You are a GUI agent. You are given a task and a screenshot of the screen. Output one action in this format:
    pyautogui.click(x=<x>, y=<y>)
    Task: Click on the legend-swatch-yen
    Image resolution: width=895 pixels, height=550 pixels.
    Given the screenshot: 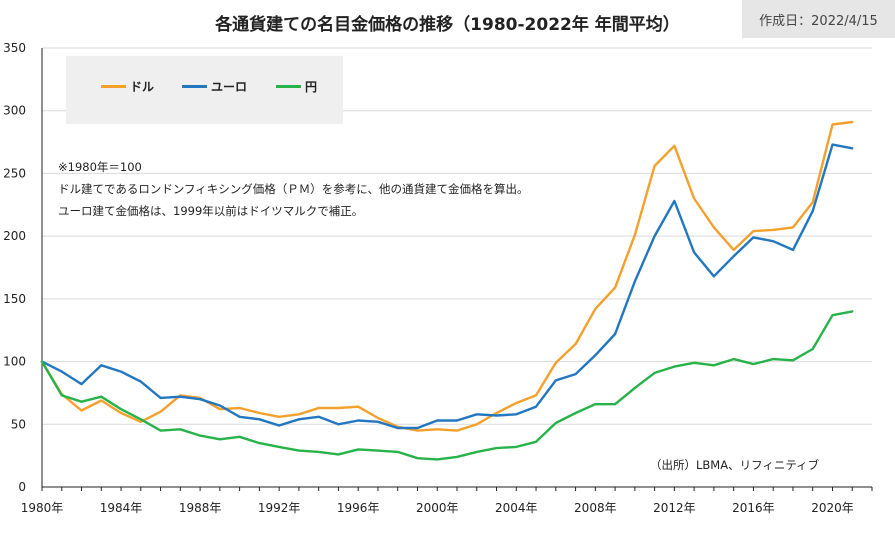 What is the action you would take?
    pyautogui.click(x=288, y=86)
    